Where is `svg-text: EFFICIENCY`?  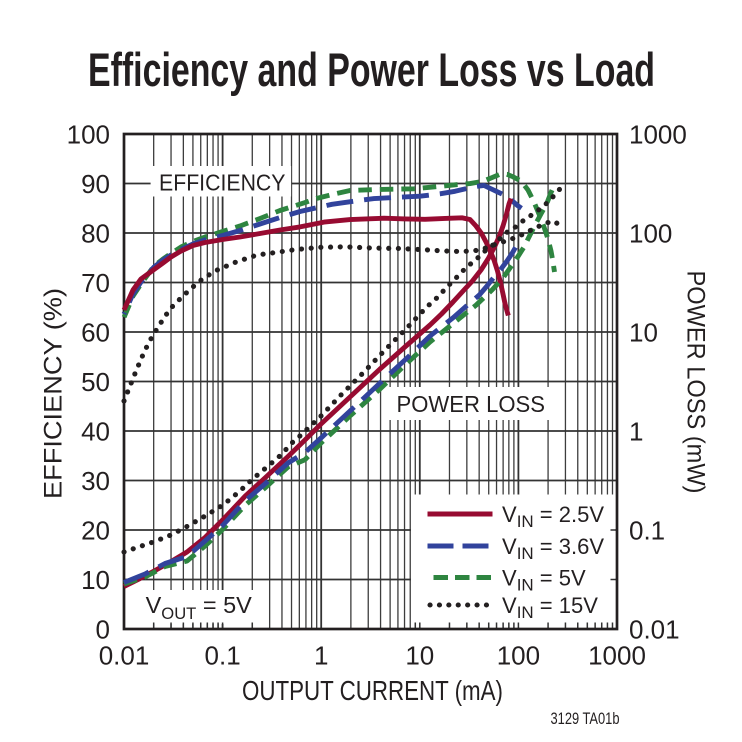
svg-text: EFFICIENCY is located at coordinates (222, 183).